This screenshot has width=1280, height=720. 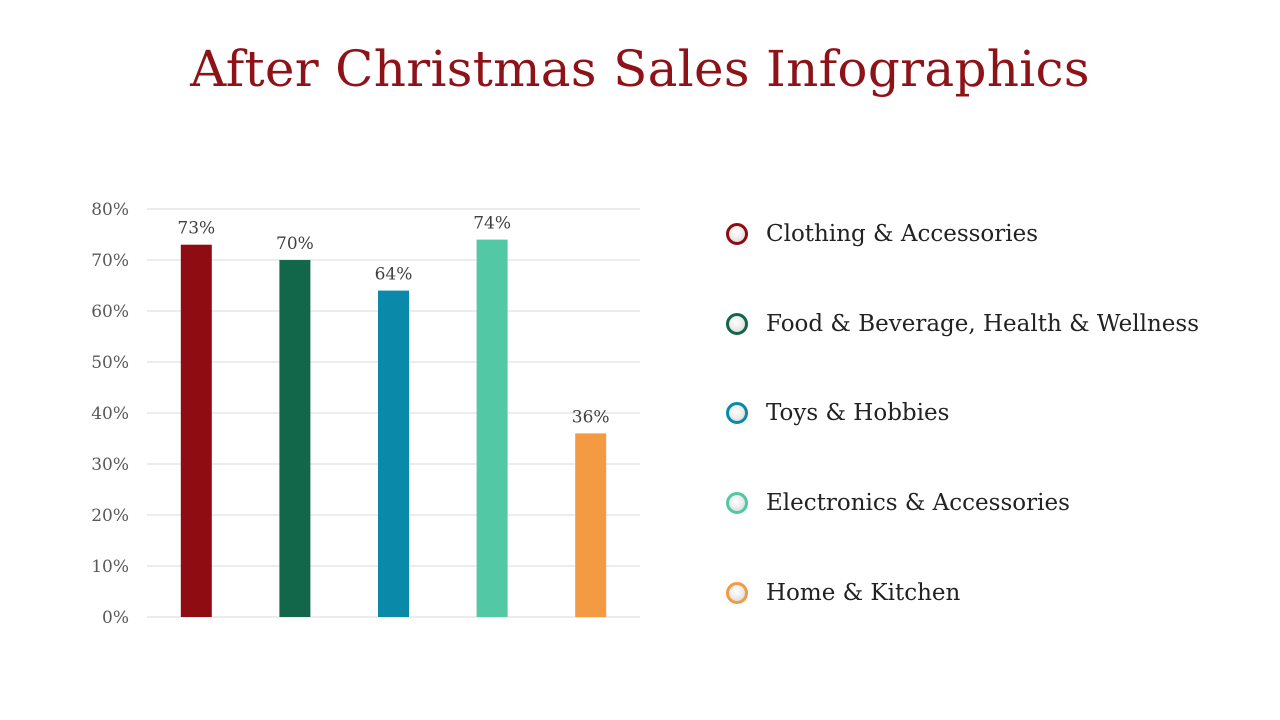 I want to click on page-title: After Christmas Sales Infographics, so click(x=640, y=69).